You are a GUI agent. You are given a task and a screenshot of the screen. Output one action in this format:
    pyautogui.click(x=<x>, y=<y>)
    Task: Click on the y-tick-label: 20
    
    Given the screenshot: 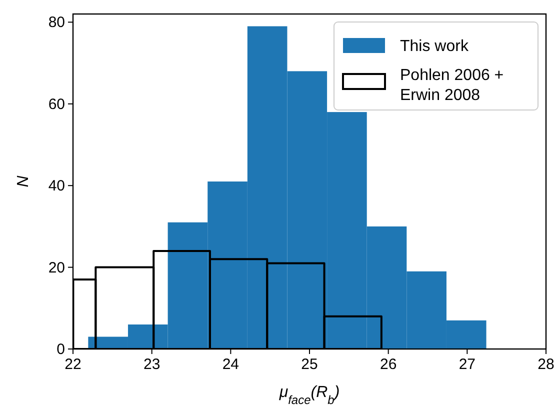 What is the action you would take?
    pyautogui.click(x=56, y=267)
    